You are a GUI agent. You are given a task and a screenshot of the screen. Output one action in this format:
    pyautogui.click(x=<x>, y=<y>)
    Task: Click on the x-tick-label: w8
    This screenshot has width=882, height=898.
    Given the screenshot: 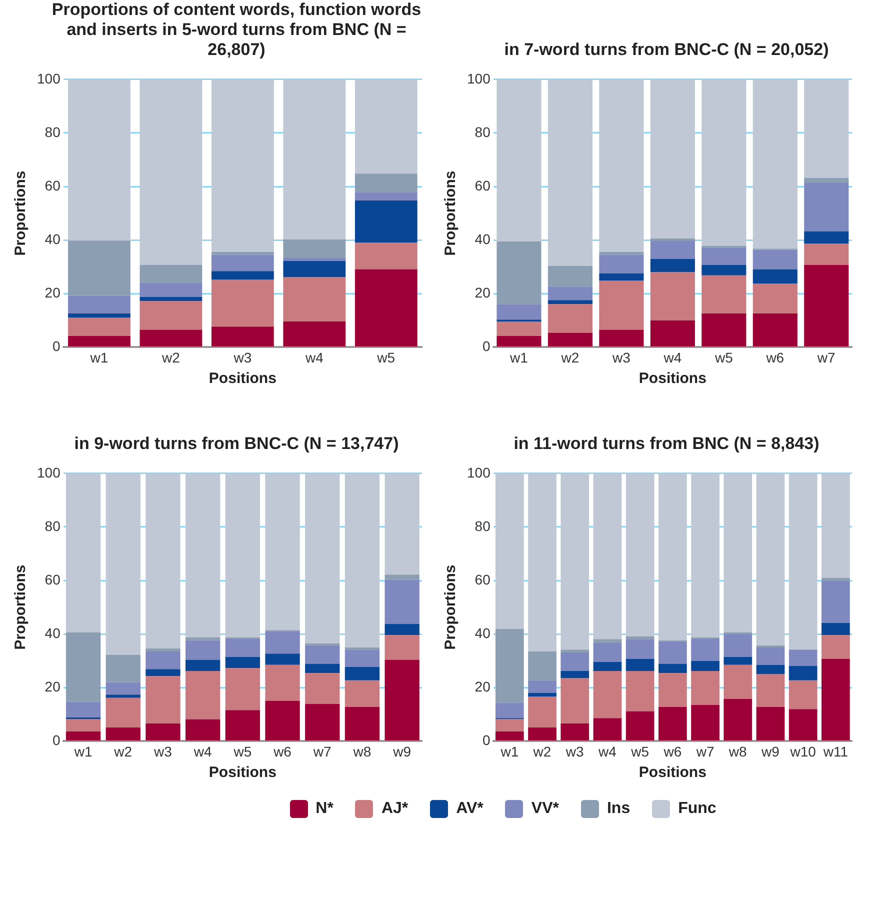 What is the action you would take?
    pyautogui.click(x=738, y=751)
    